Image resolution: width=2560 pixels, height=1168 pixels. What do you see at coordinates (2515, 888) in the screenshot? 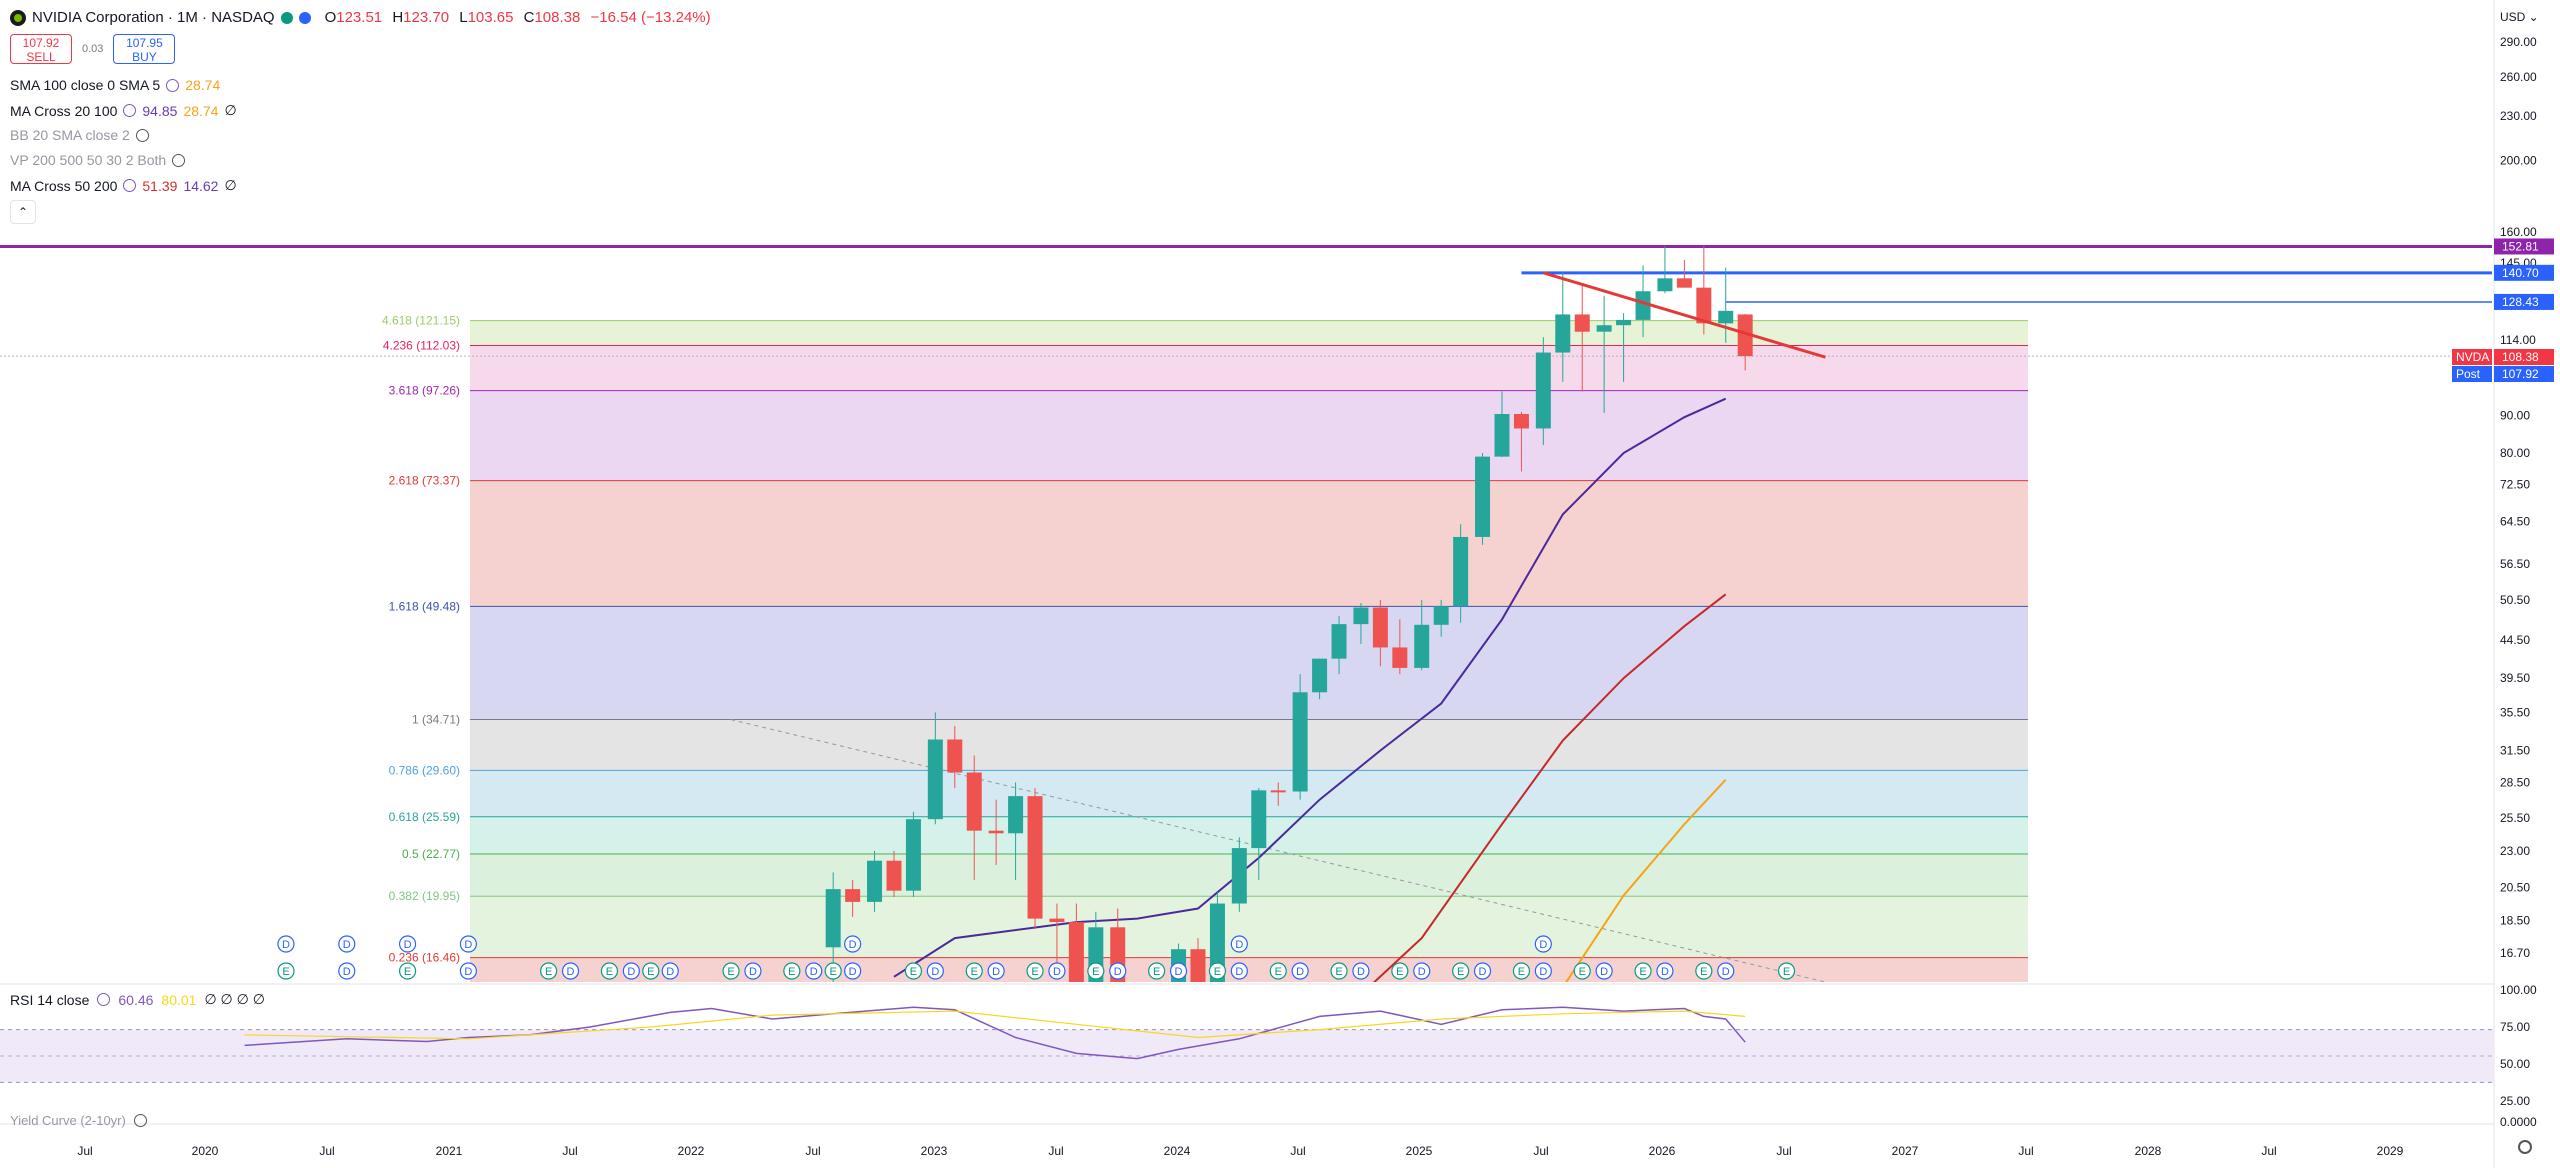
I see `y-tick-label: 20.50` at bounding box center [2515, 888].